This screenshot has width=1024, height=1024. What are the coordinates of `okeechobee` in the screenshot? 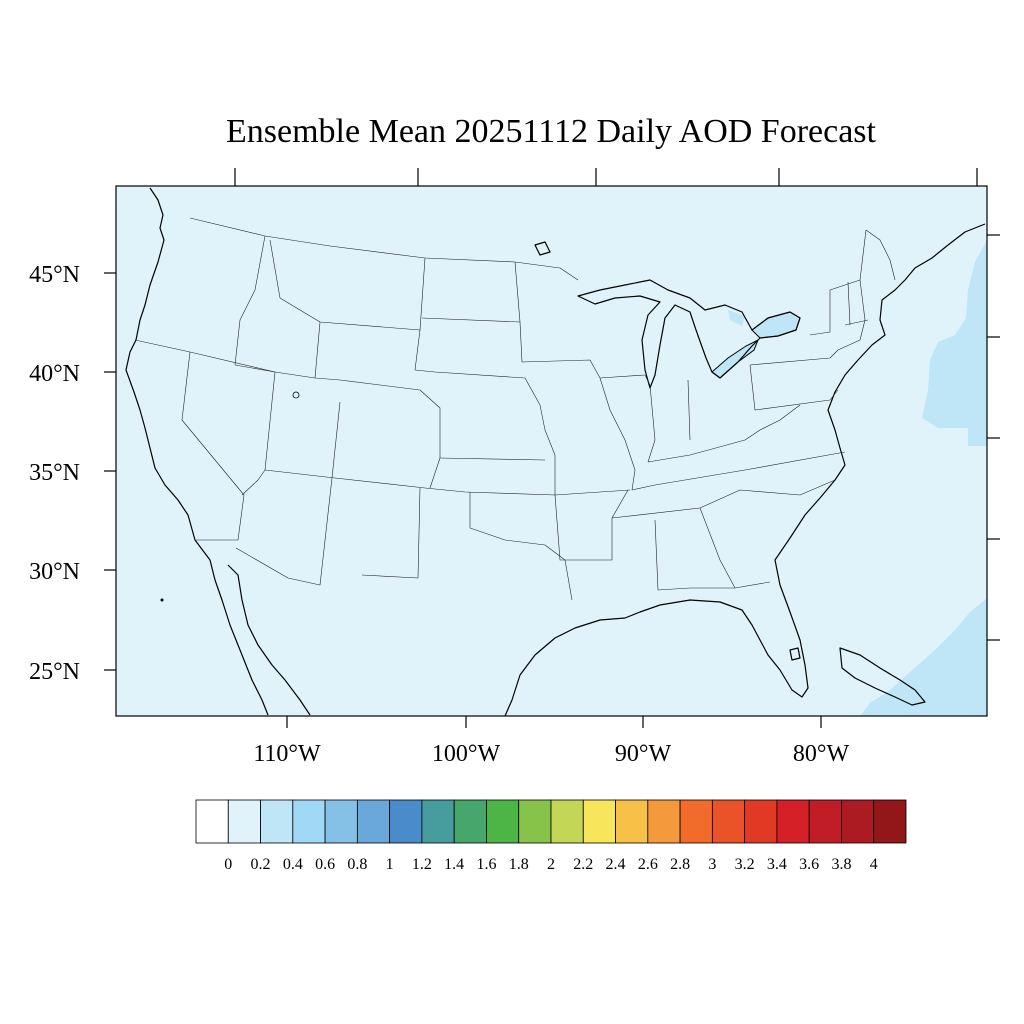 It's located at (795, 654).